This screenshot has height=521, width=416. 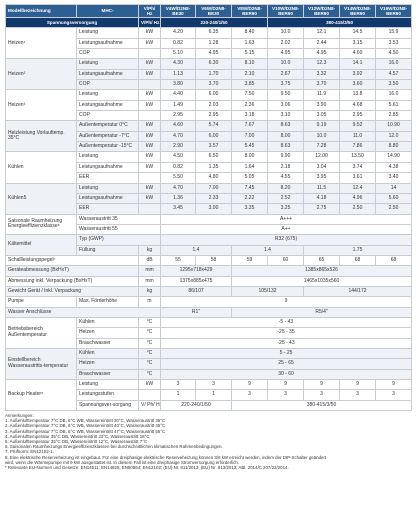 I want to click on supply-label: Spannungsversorgung, so click(x=72, y=22).